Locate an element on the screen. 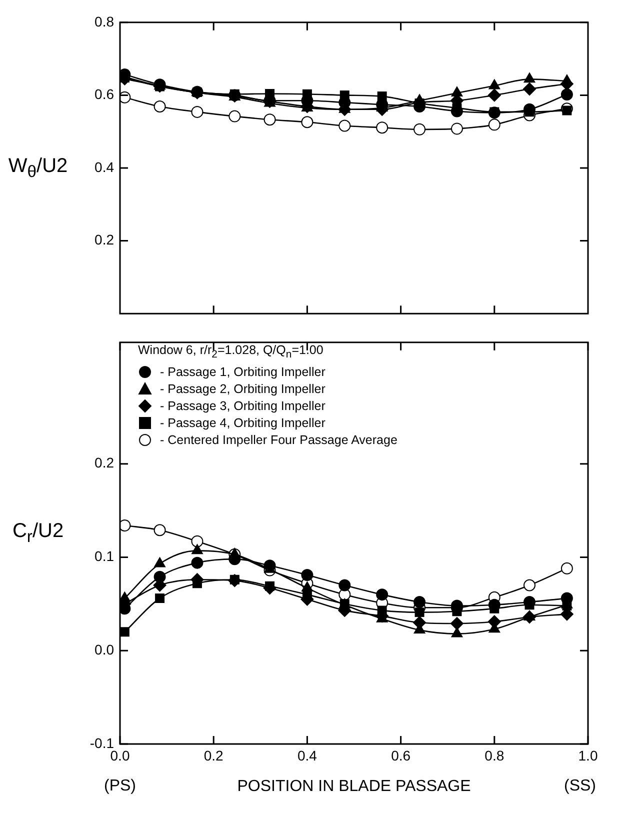  x-tick-label: 1.0 is located at coordinates (588, 755).